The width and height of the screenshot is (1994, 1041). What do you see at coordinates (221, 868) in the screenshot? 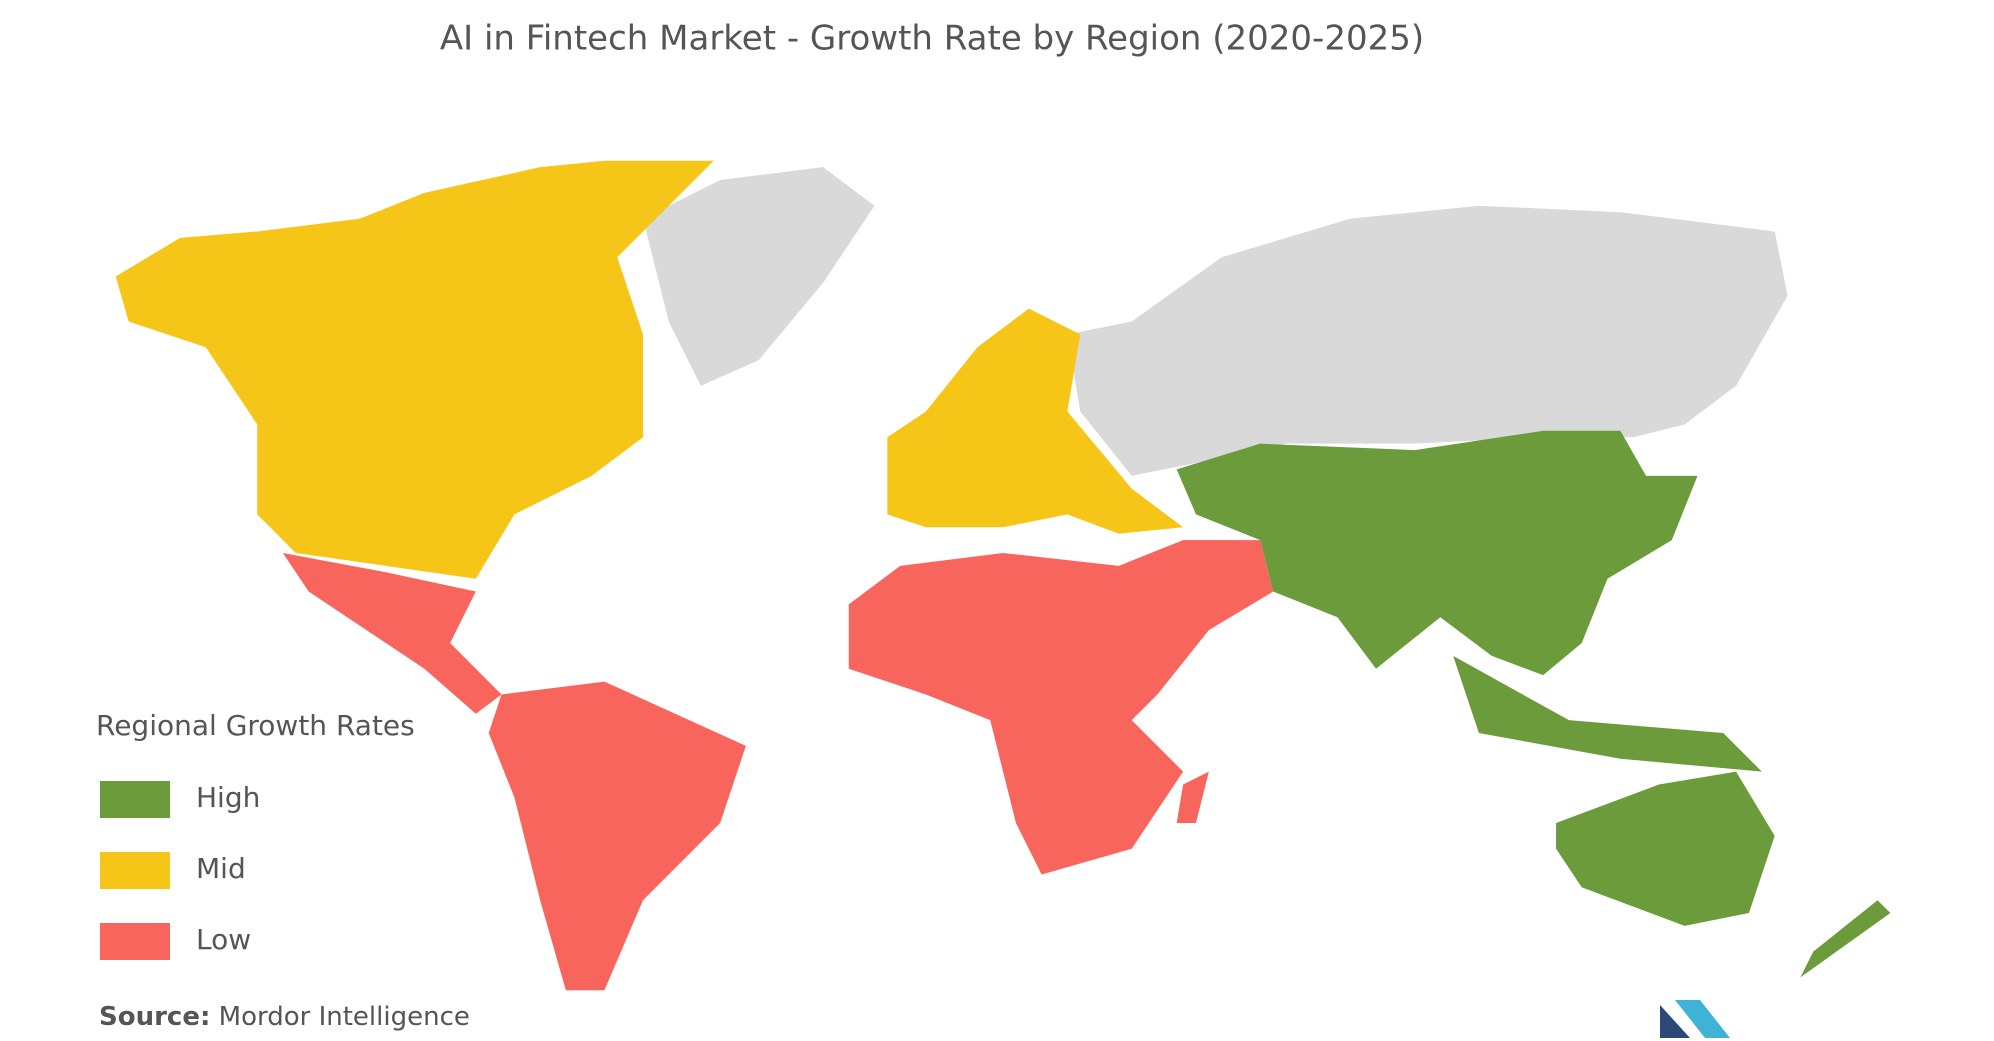
I see `legend-label: Mid` at bounding box center [221, 868].